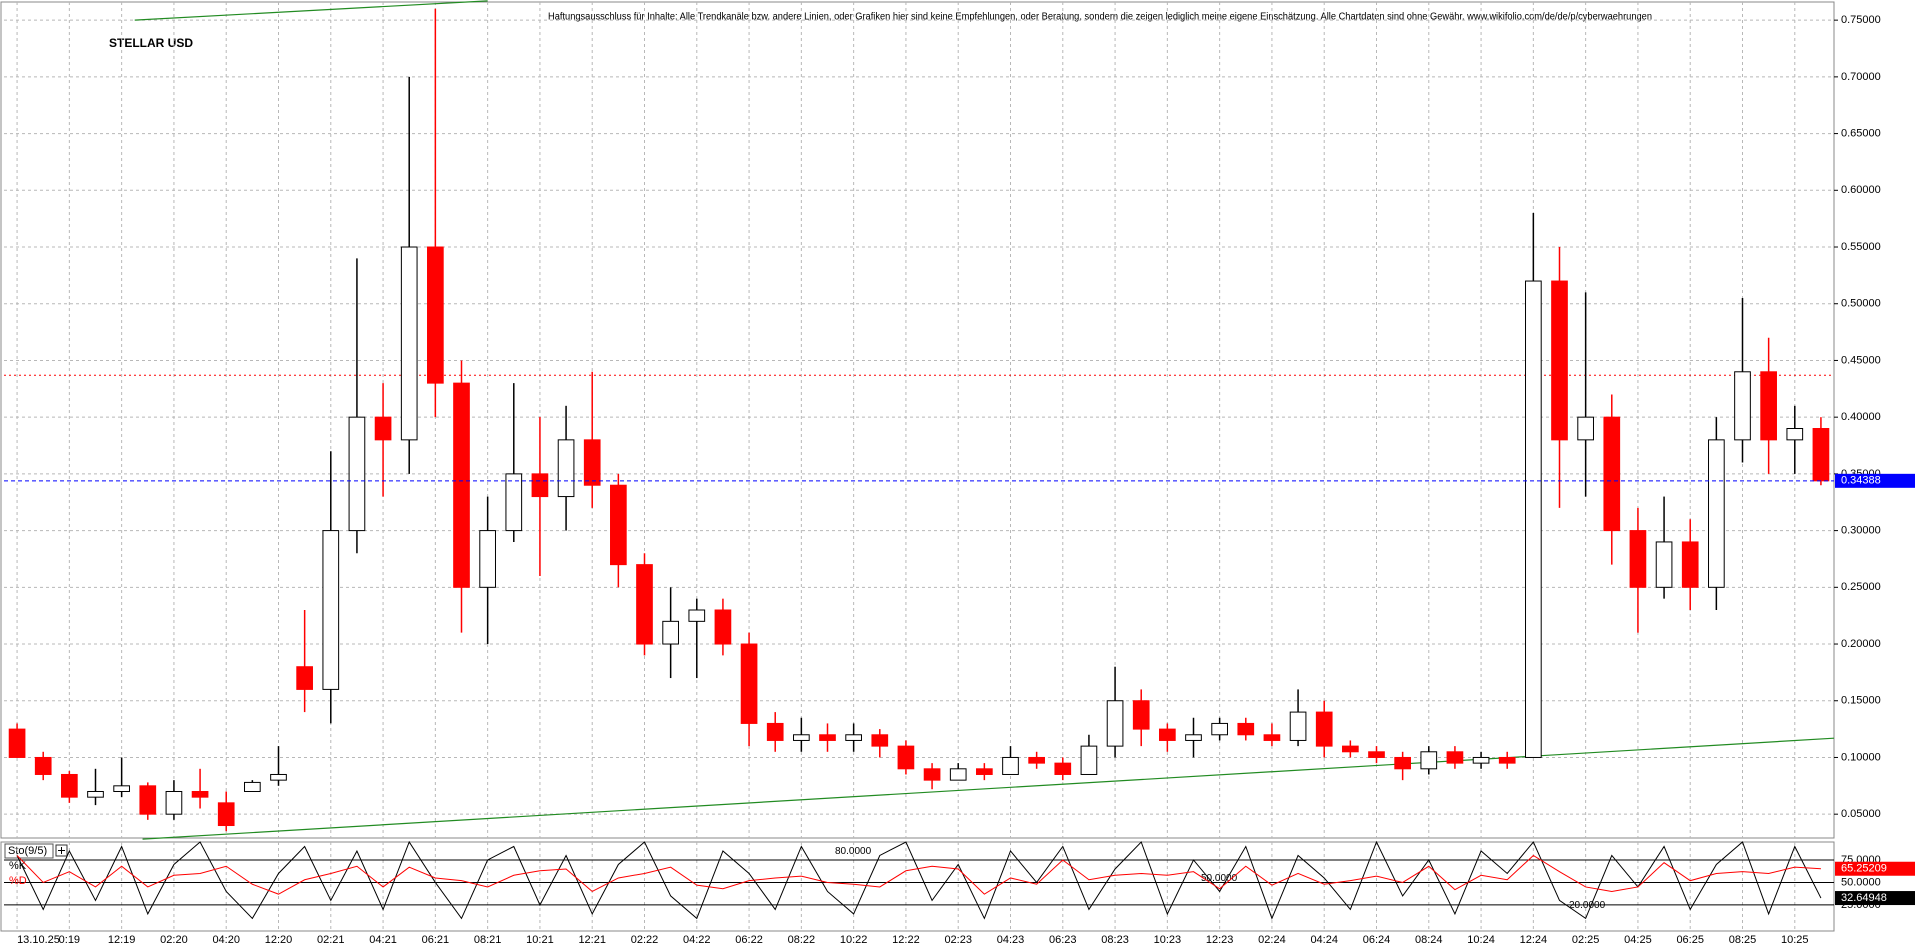  I want to click on indicator-panel-frame, so click(917, 886).